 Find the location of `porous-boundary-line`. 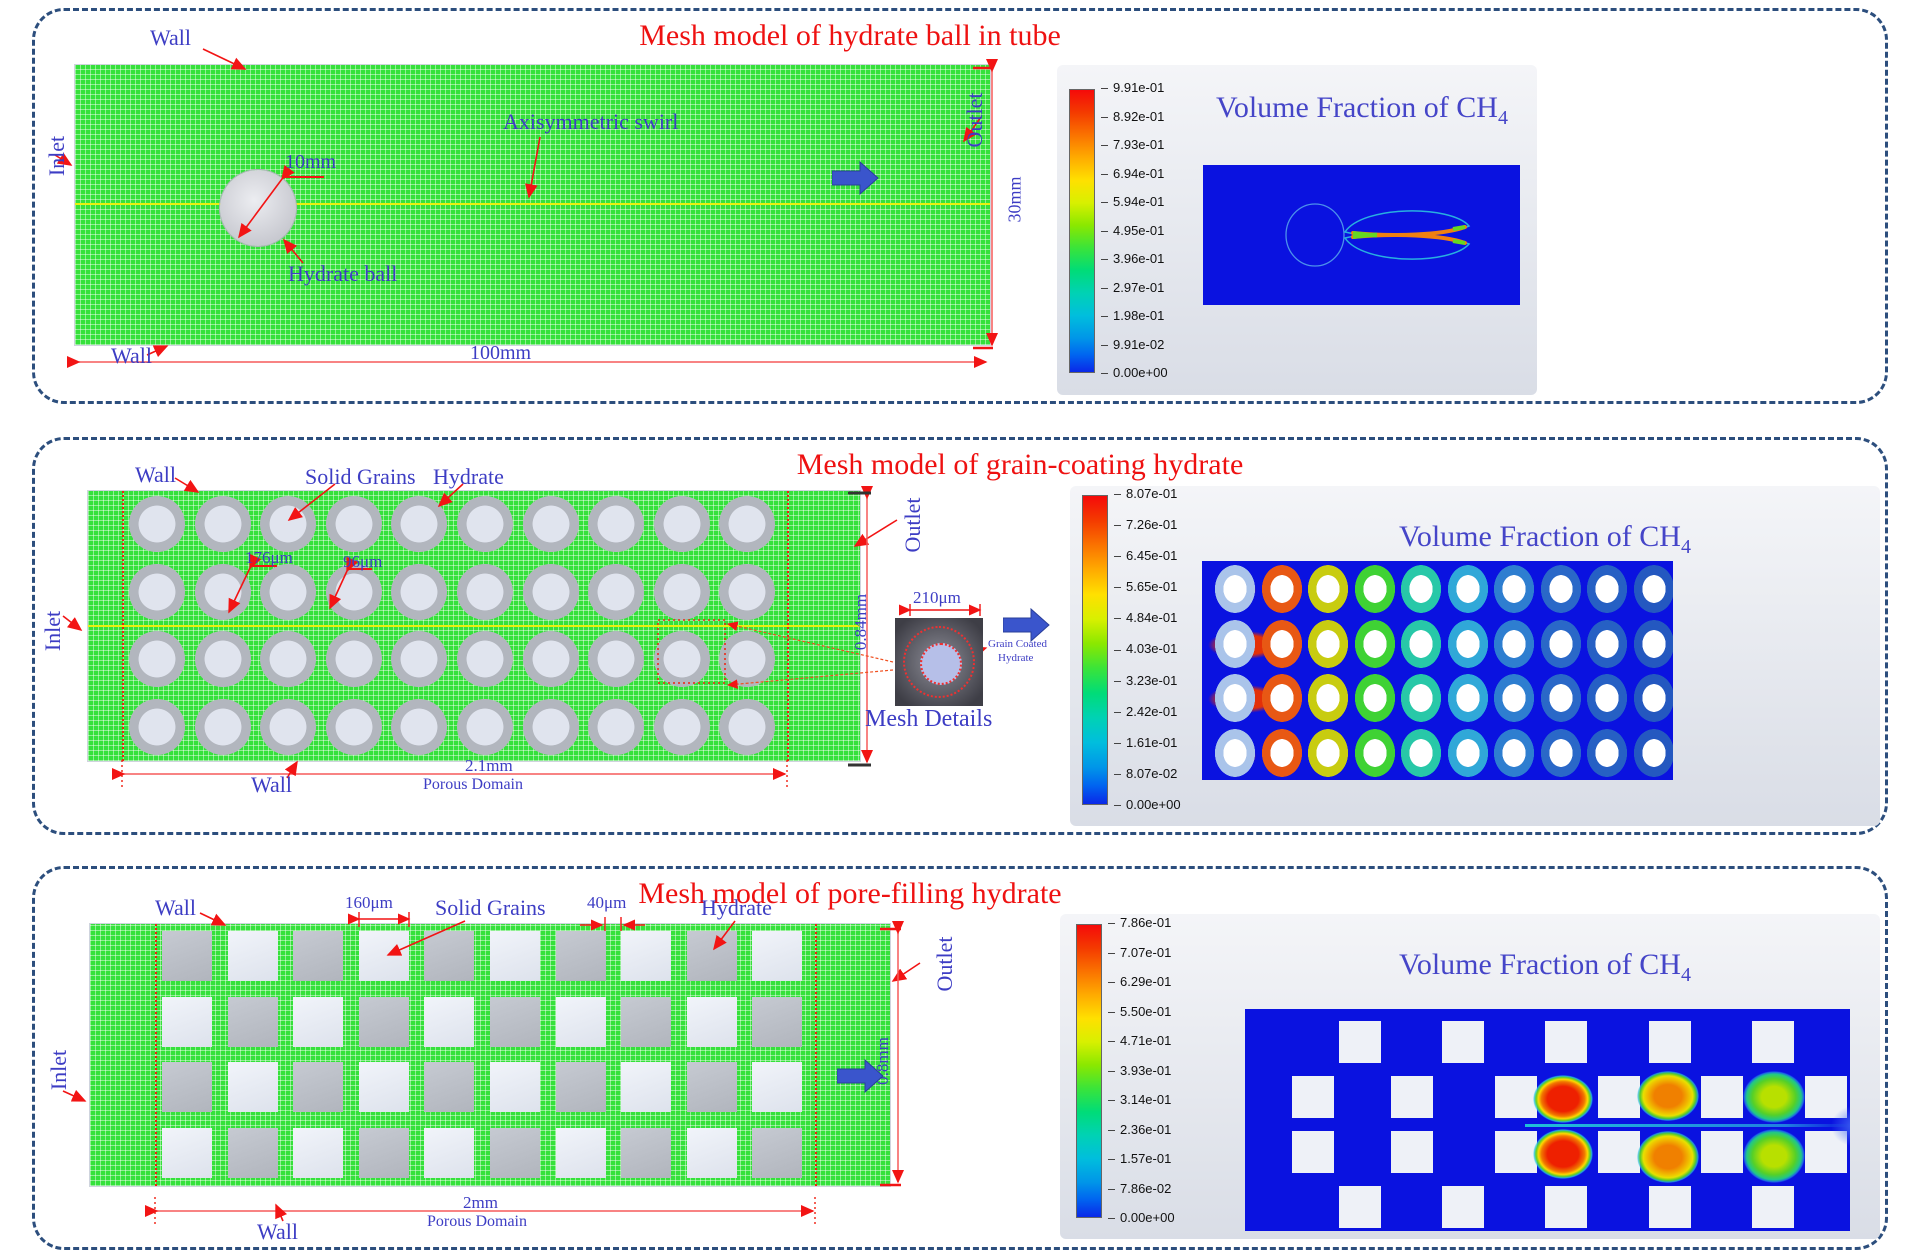

porous-boundary-line is located at coordinates (156, 1055).